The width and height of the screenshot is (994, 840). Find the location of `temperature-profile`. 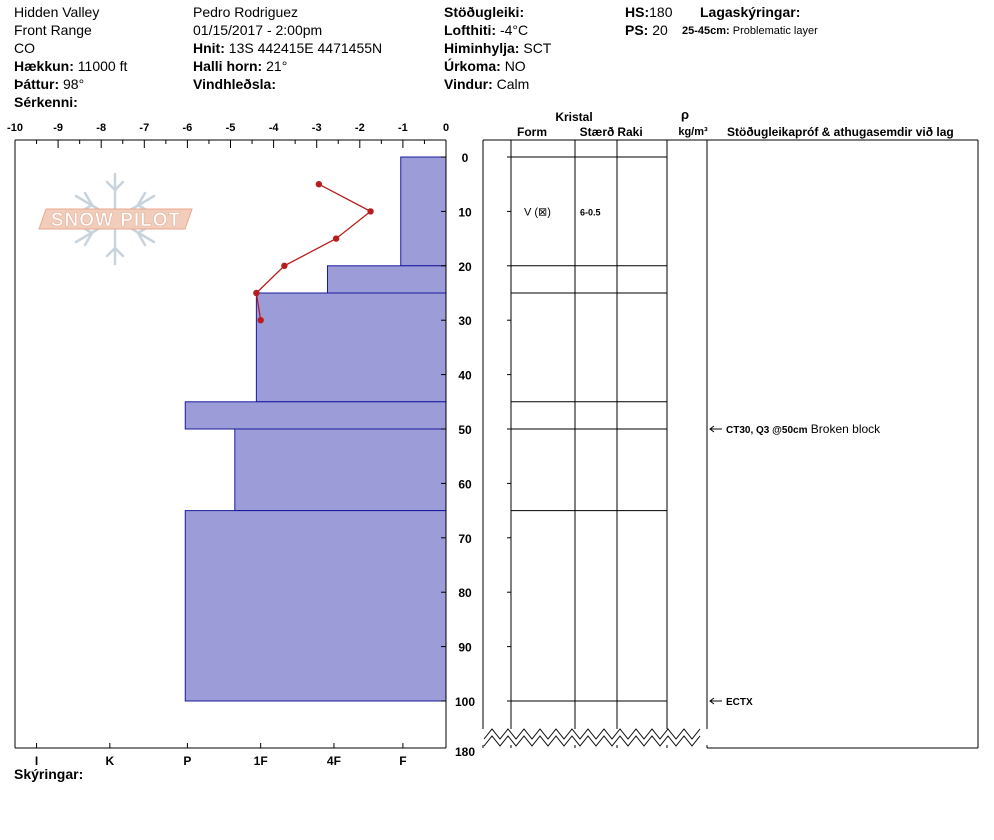

temperature-profile is located at coordinates (313, 252).